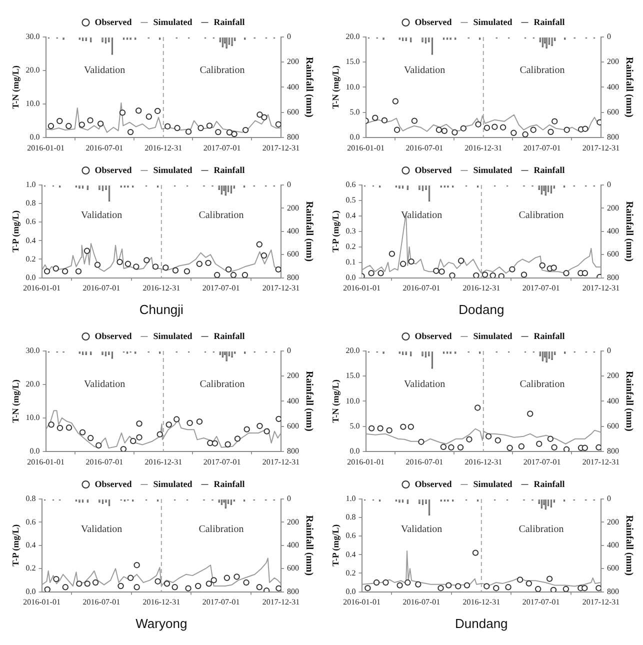 This screenshot has width=643, height=645. What do you see at coordinates (15, 401) in the screenshot?
I see `y-axis-title: T-N (mg/L)` at bounding box center [15, 401].